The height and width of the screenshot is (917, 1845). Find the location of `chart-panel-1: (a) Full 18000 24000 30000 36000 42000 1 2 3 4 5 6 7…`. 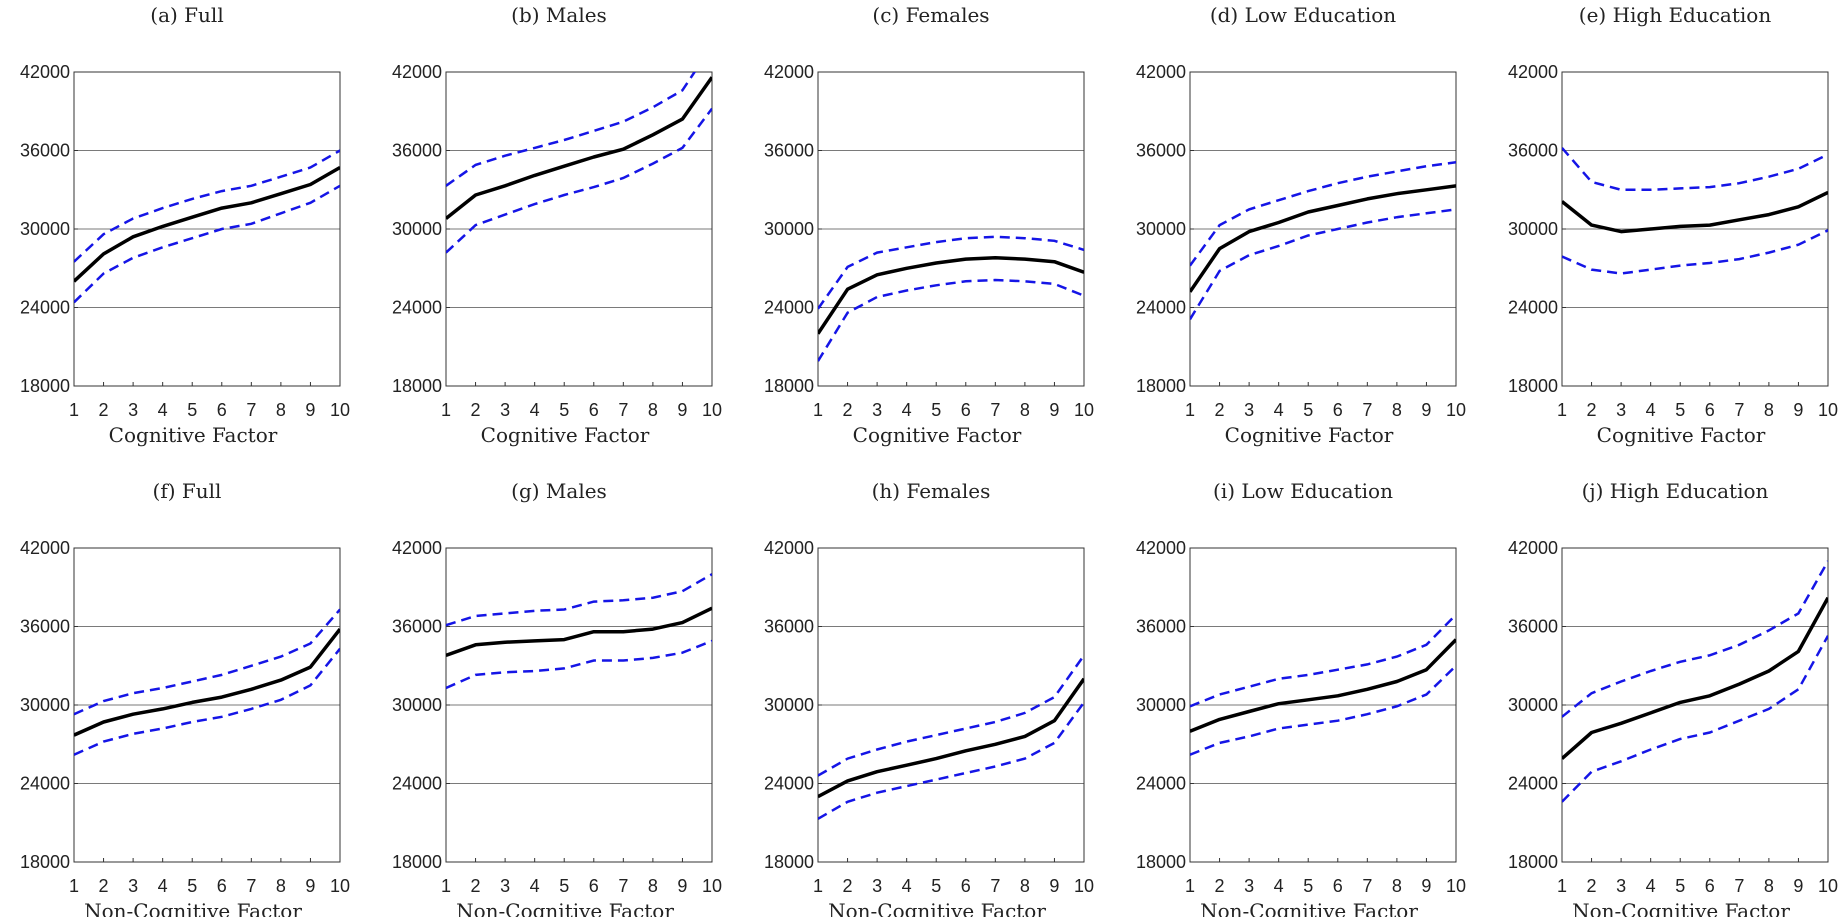

chart-panel-1: (a) Full 18000 24000 30000 36000 42000 1 2 3 4 5 6 7… is located at coordinates (185, 225).